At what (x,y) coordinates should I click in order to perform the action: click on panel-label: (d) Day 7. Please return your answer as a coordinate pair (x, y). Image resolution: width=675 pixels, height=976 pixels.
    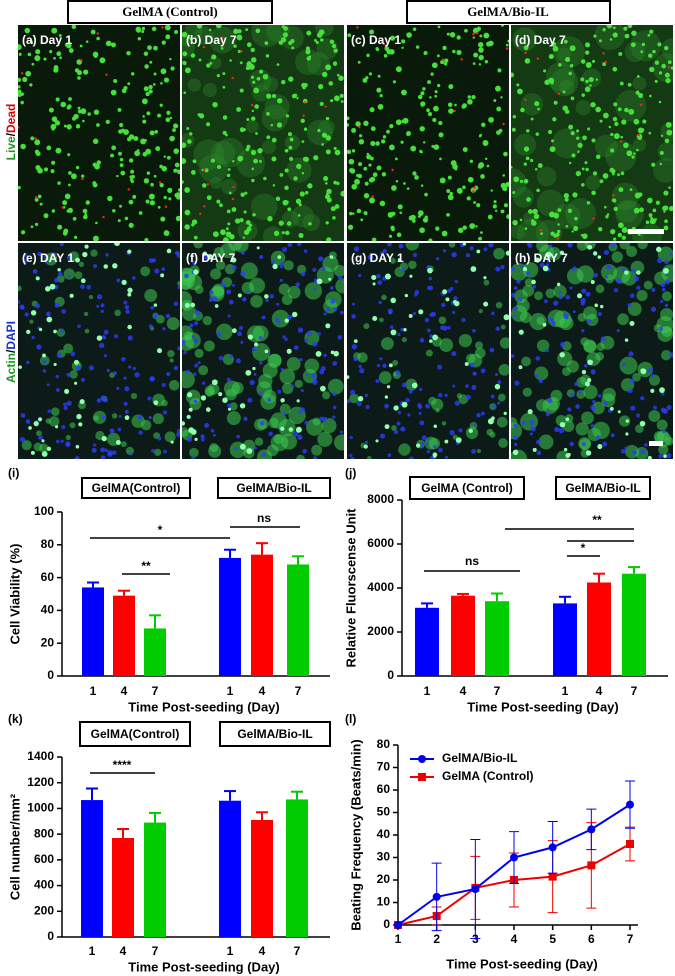
    Looking at the image, I should click on (540, 40).